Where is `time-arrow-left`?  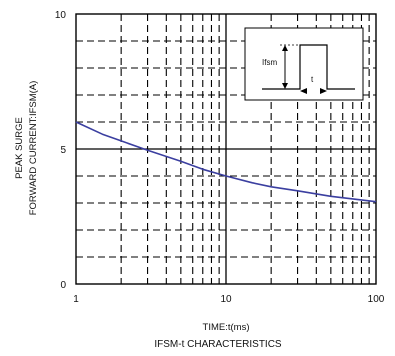
time-arrow-left is located at coordinates (303, 91).